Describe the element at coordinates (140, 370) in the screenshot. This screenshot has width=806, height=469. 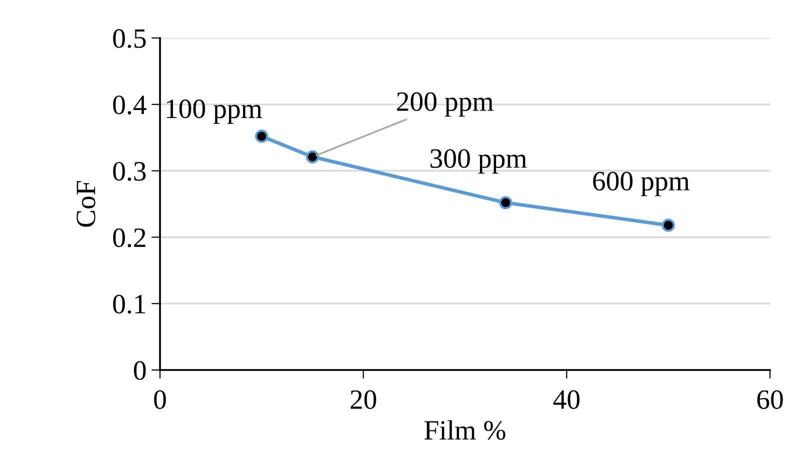
I see `y-tick-label: 0` at that location.